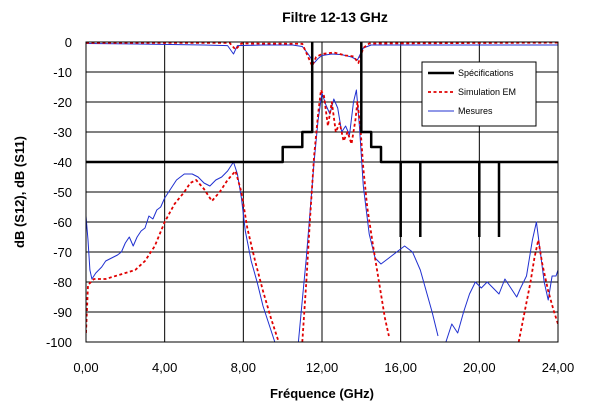 The image size is (589, 405). Describe the element at coordinates (62, 72) in the screenshot. I see `y-tick-label: -10` at that location.